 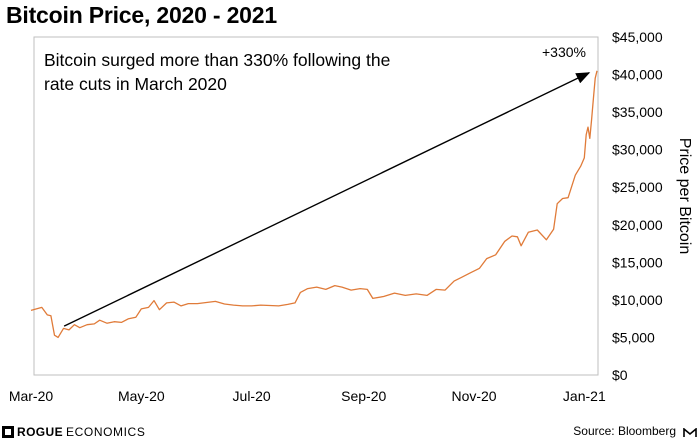 I want to click on brand-name-bold: ROGUE, so click(x=40, y=432).